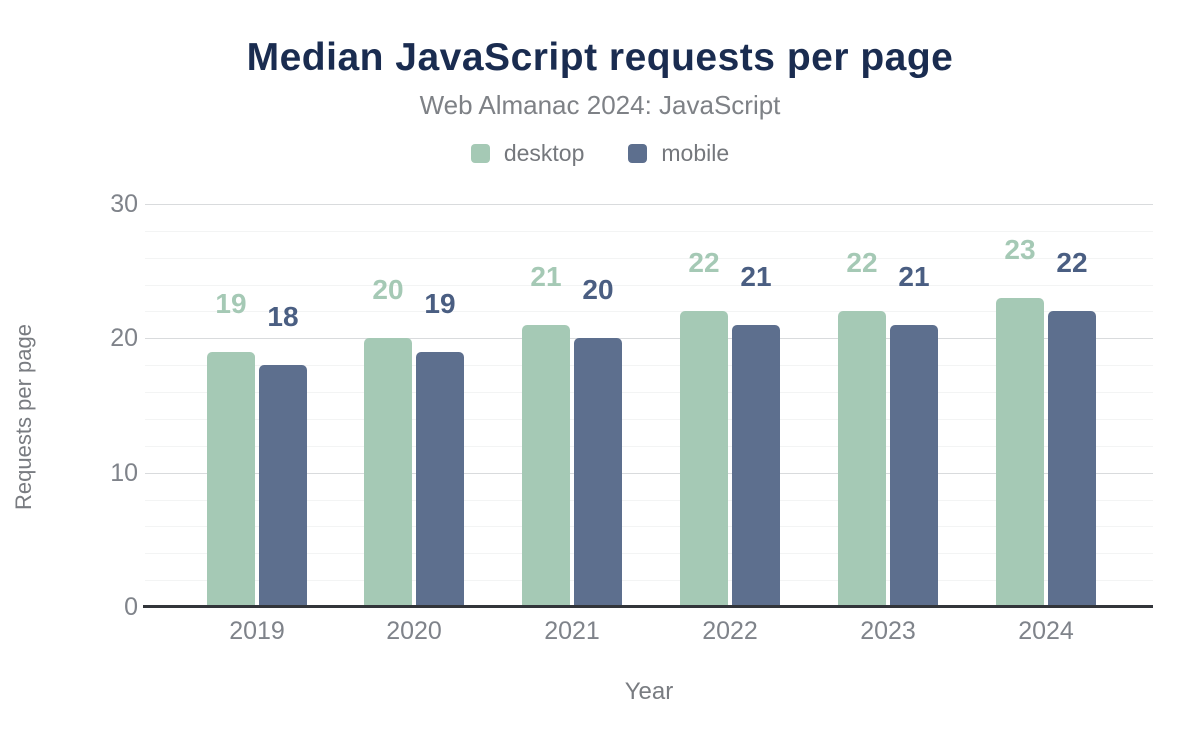 The height and width of the screenshot is (742, 1200). Describe the element at coordinates (283, 486) in the screenshot. I see `bar-mobile-2019` at that location.